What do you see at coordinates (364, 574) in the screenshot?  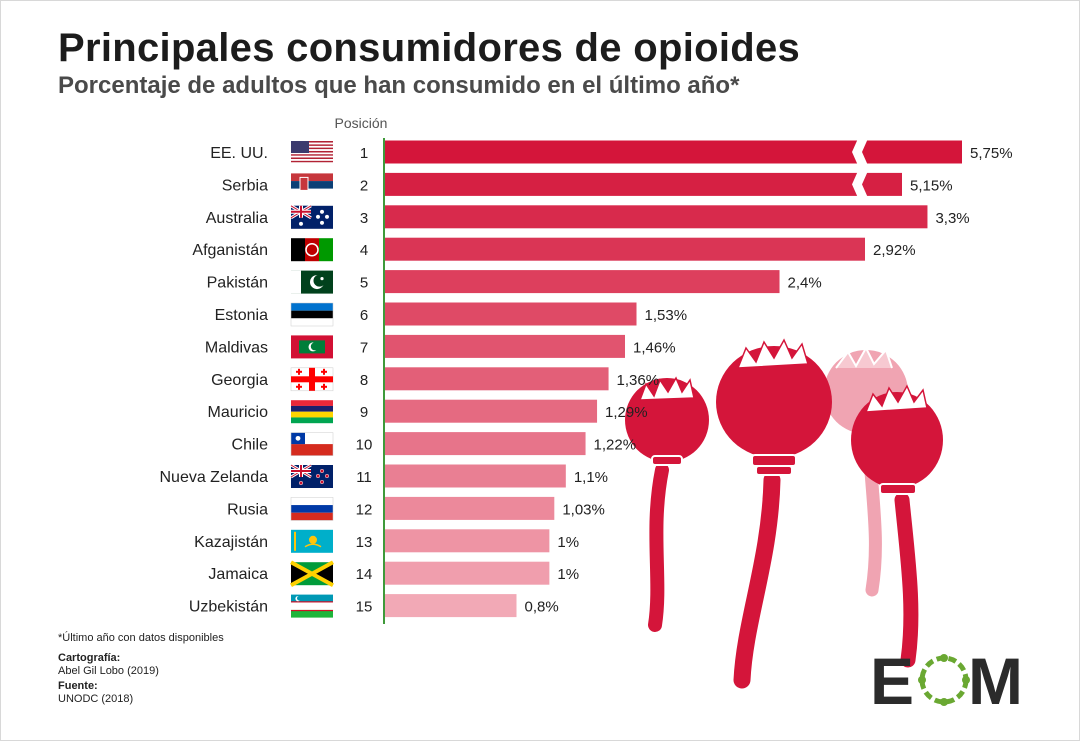 I see `rank-label: 14` at bounding box center [364, 574].